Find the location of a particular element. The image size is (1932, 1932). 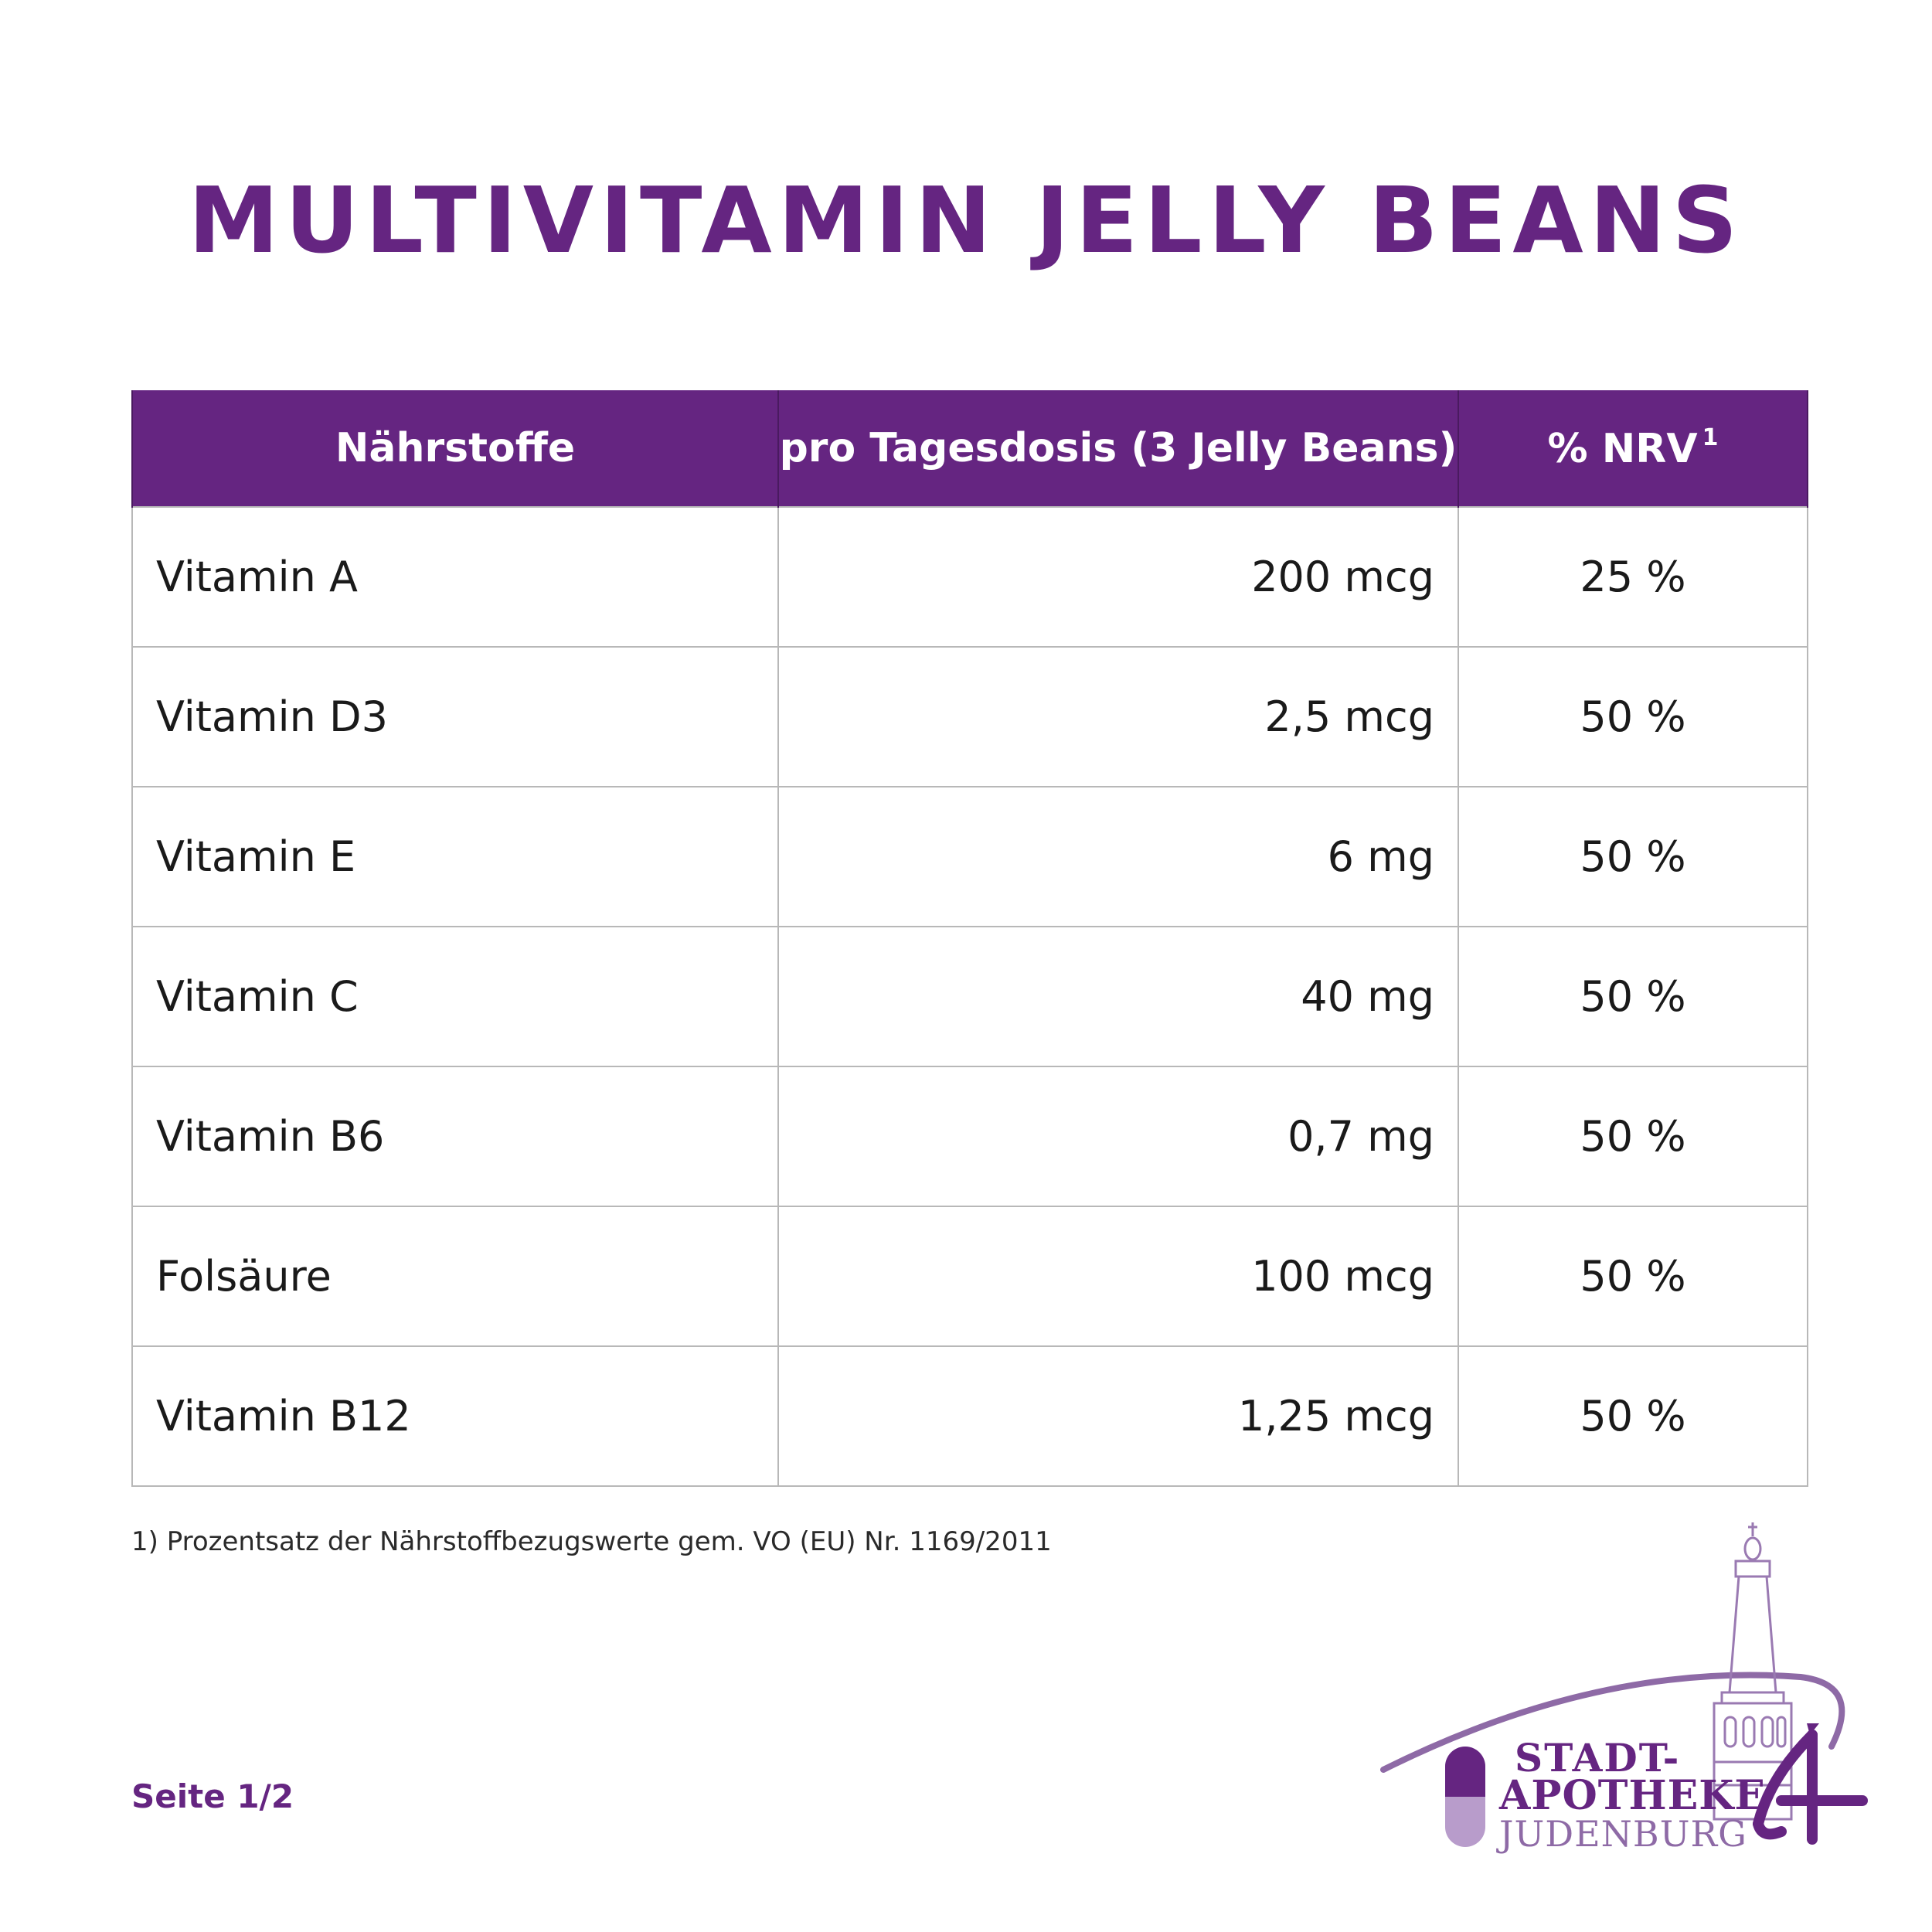

header-nutrient-label: Nährstoffe is located at coordinates (456, 448).